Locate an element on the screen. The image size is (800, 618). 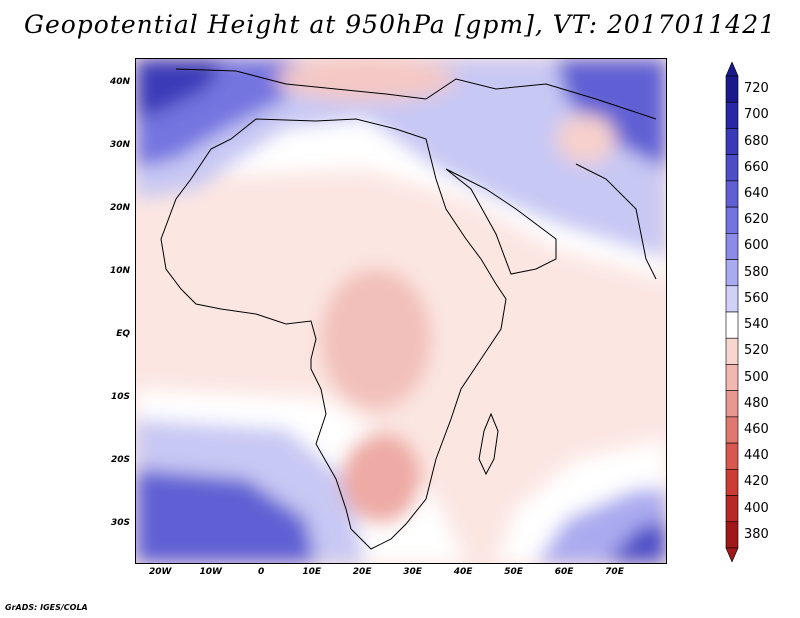
lat-tick-label: 10S is located at coordinates (120, 397).